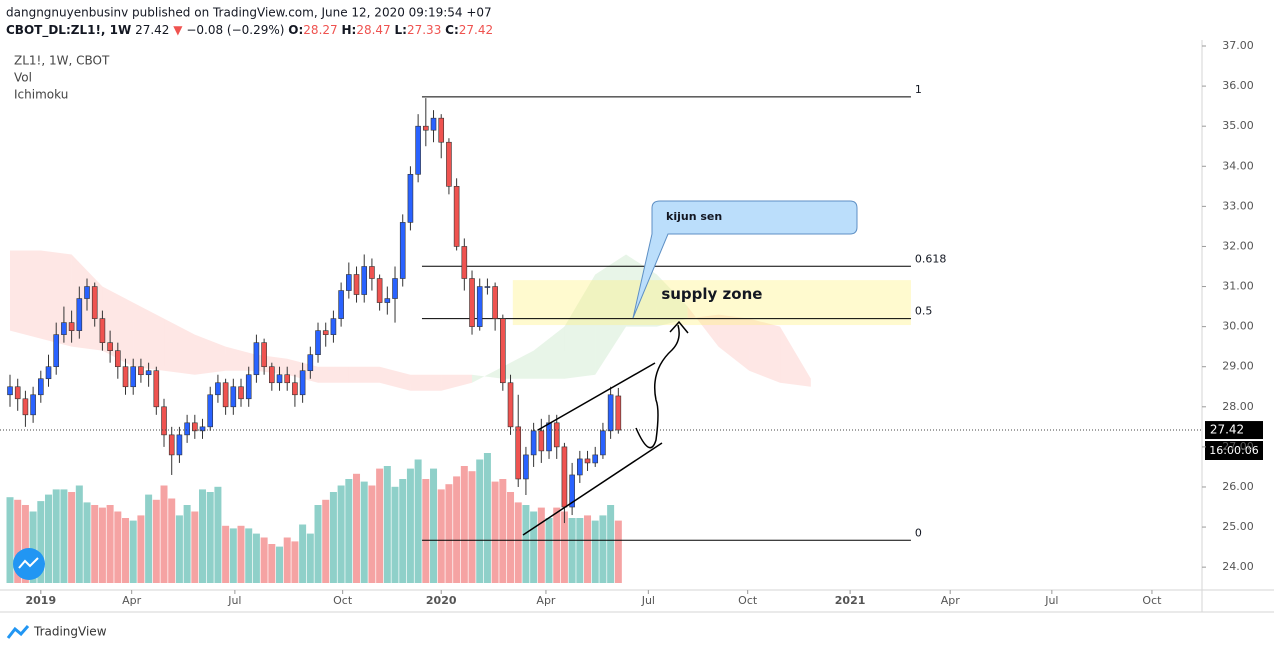 The image size is (1274, 650). Describe the element at coordinates (592, 489) in the screenshot. I see `channel-bottom` at that location.